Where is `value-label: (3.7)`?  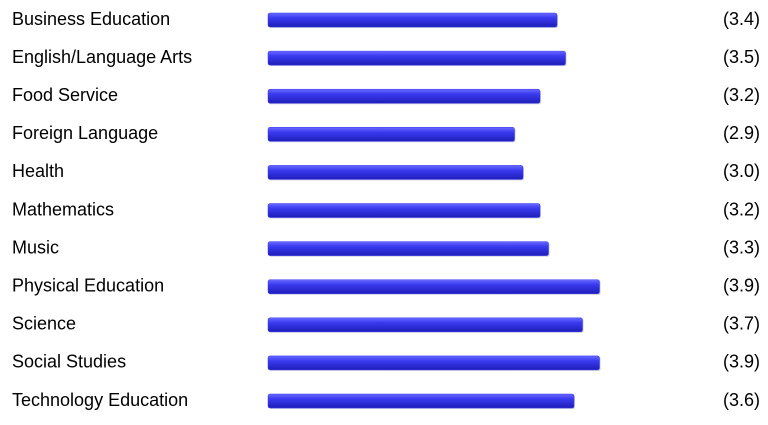 value-label: (3.7) is located at coordinates (741, 324).